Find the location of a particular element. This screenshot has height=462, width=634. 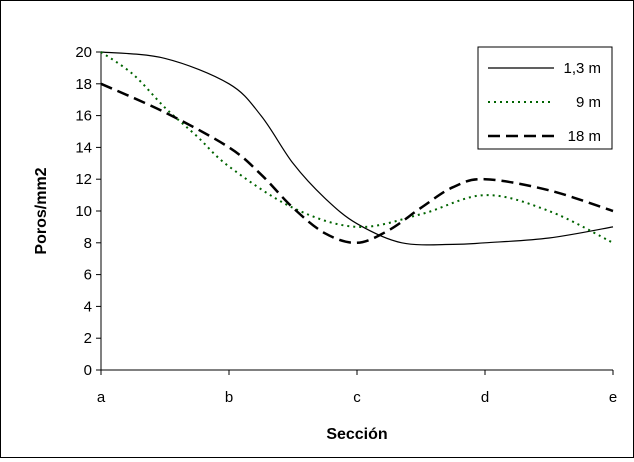

y-tick-label: 8 is located at coordinates (88, 243).